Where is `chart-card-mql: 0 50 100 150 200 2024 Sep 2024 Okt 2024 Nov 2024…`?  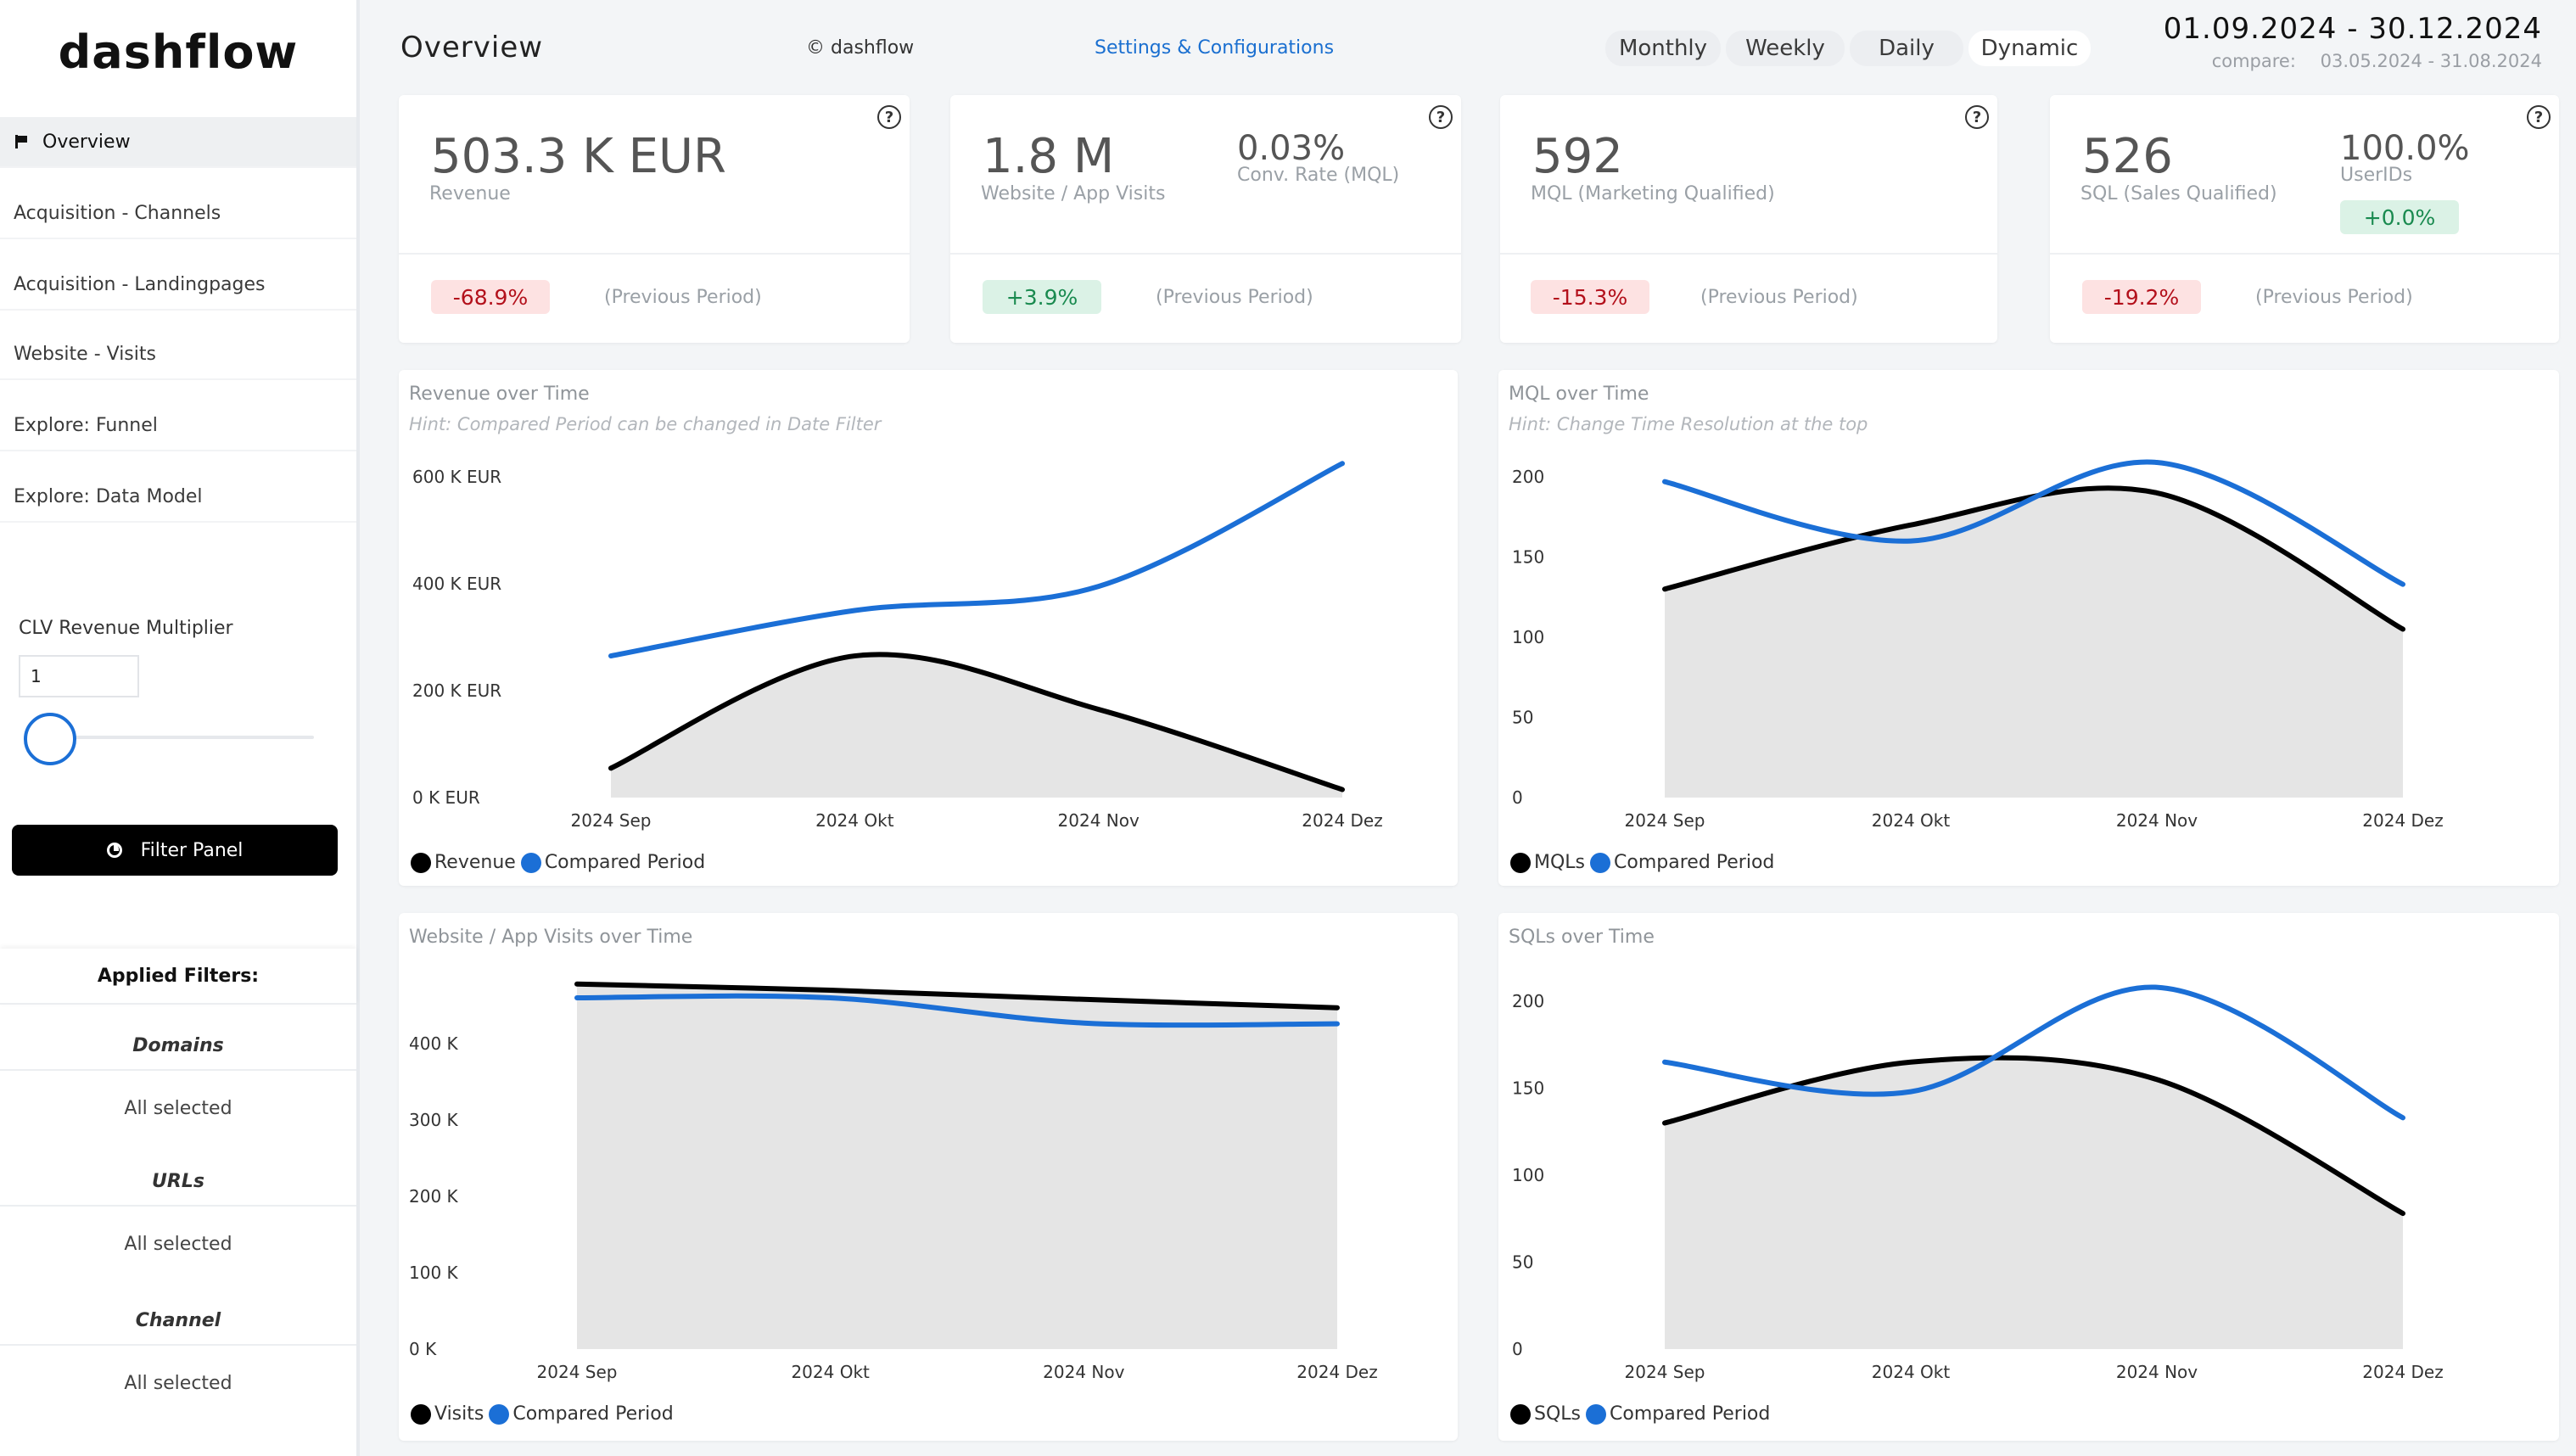
chart-card-mql: 0 50 100 150 200 2024 Sep 2024 Okt 2024 Nov 2024… is located at coordinates (2029, 628).